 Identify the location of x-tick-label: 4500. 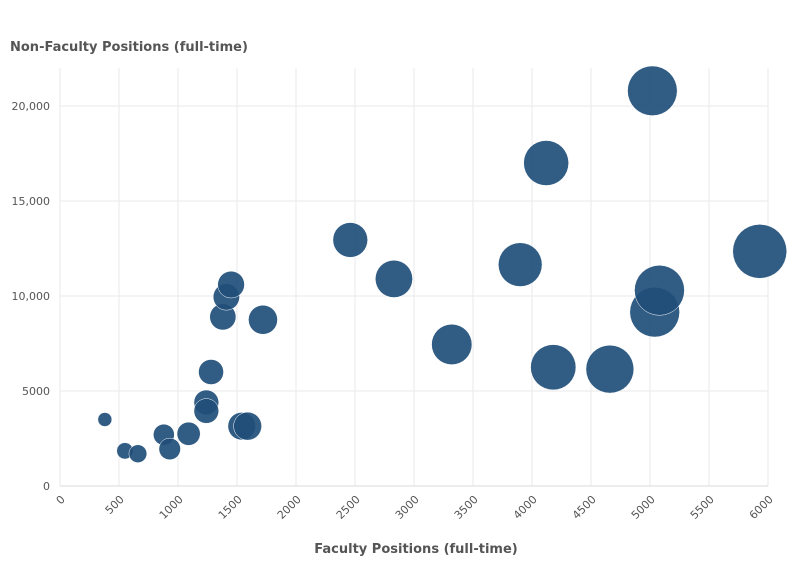
(584, 507).